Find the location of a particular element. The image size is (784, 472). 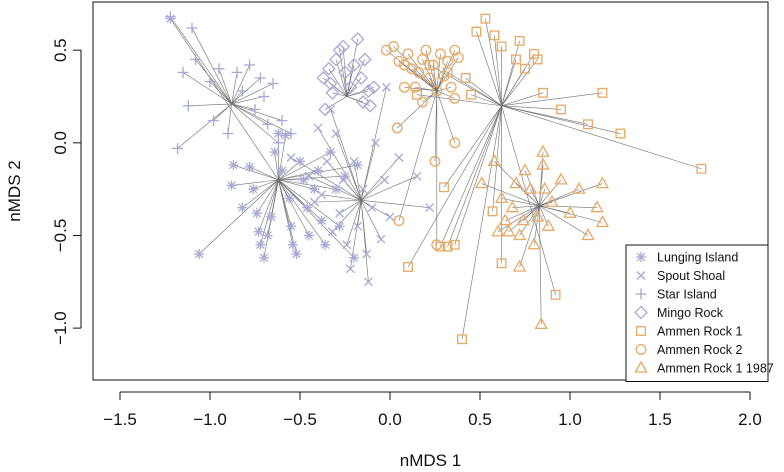

y-axis: −1.0 −0.5 0.0 0.5 is located at coordinates (66, 191).